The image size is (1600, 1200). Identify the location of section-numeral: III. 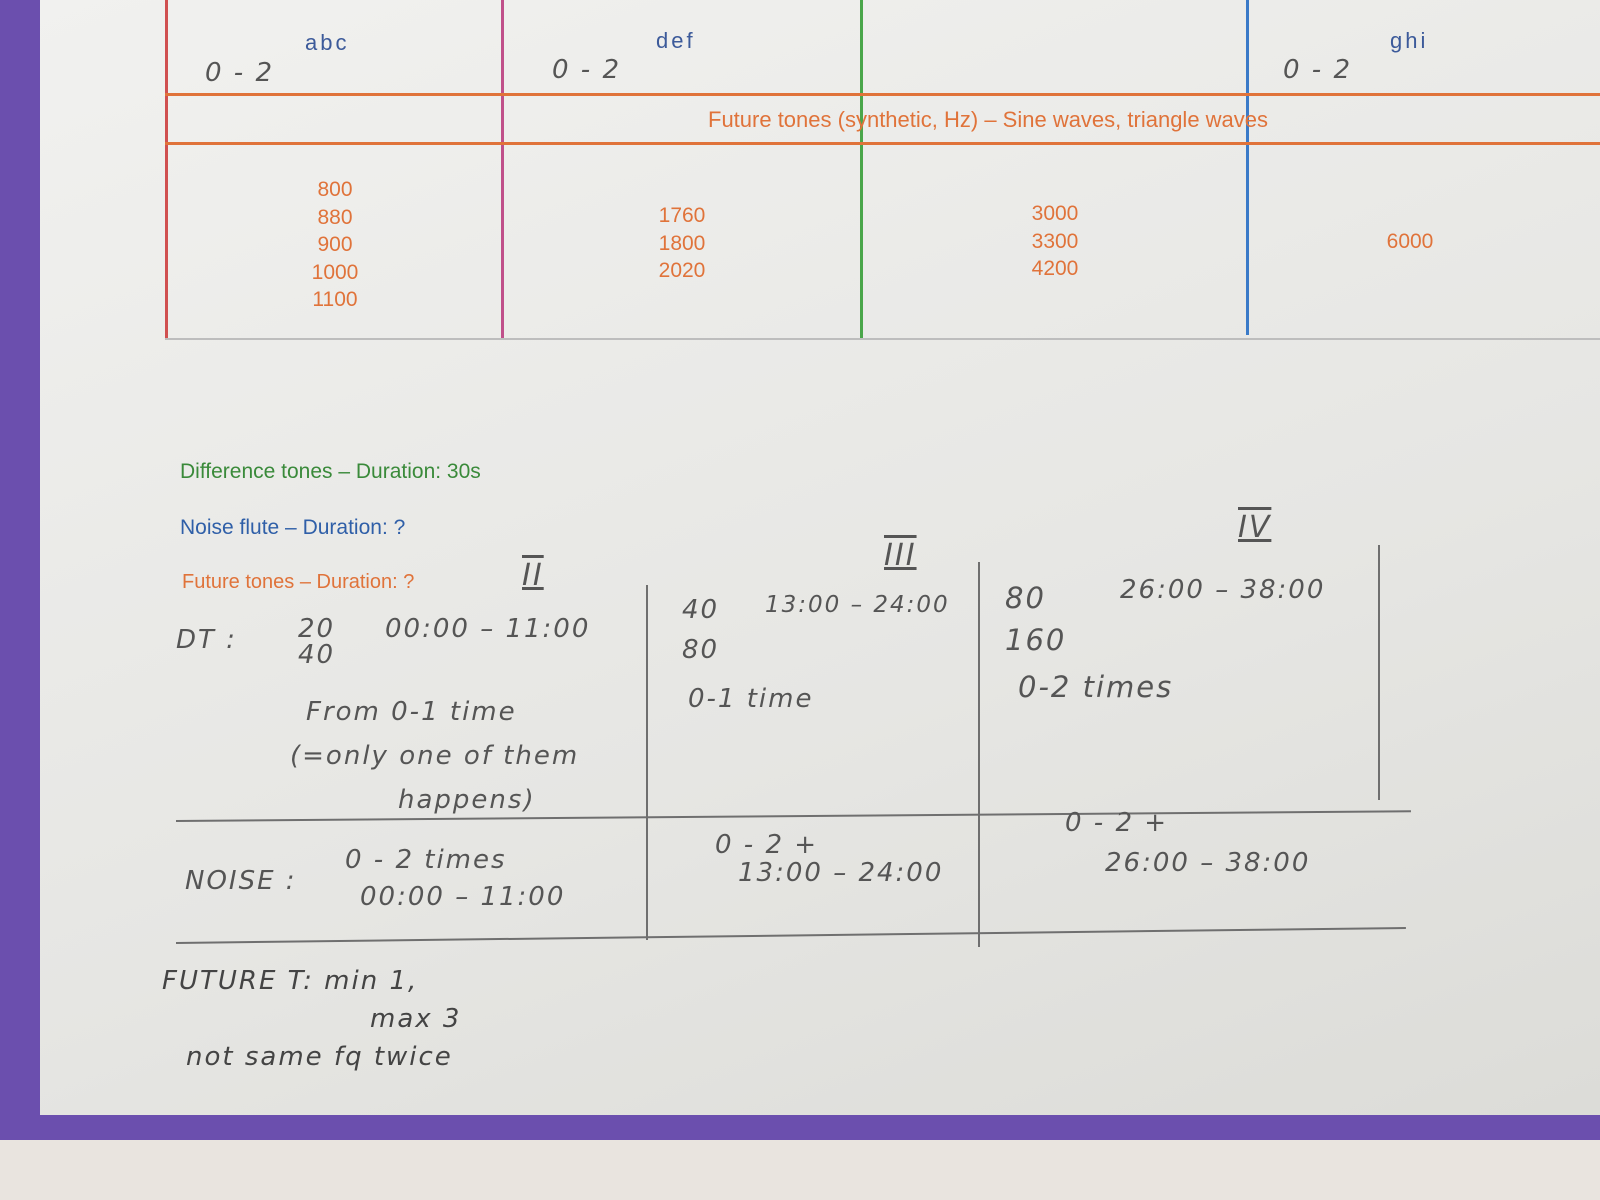
(900, 555).